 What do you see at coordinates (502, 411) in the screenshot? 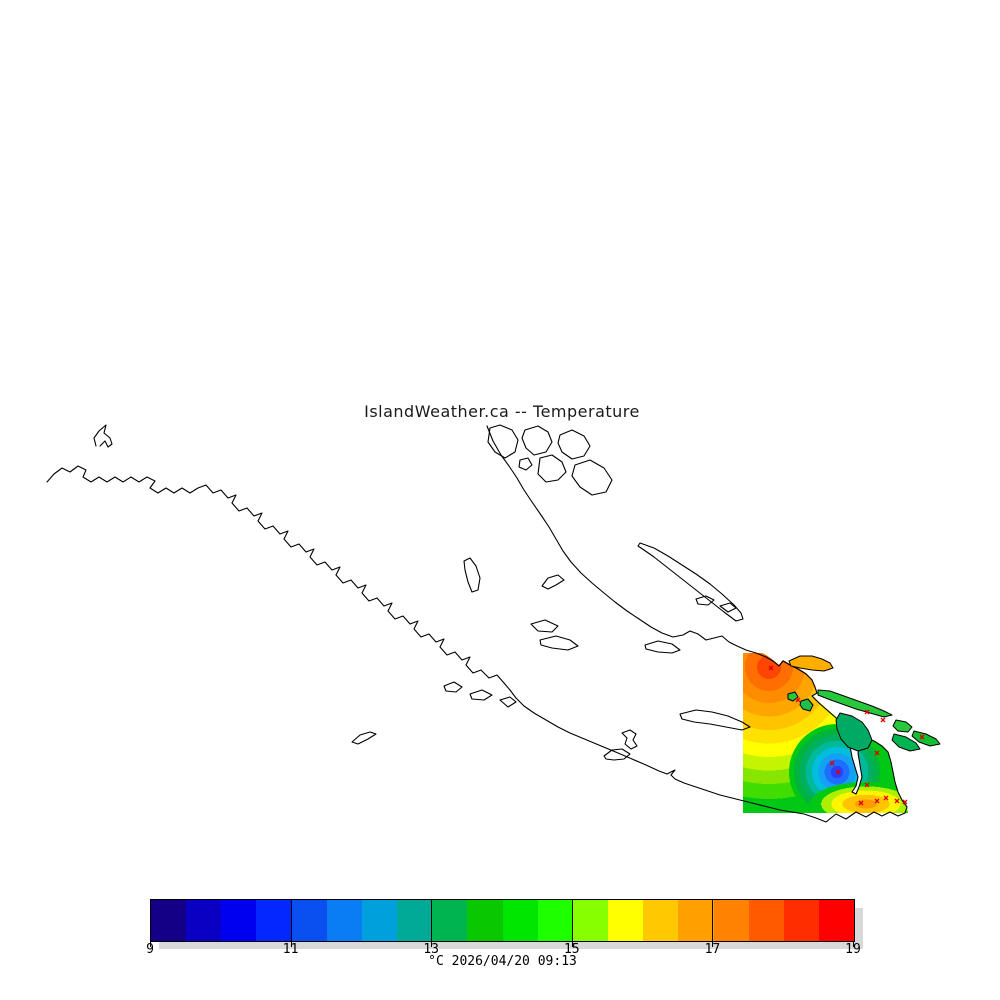
I see `map-title: IslandWeather.ca -- Temperature` at bounding box center [502, 411].